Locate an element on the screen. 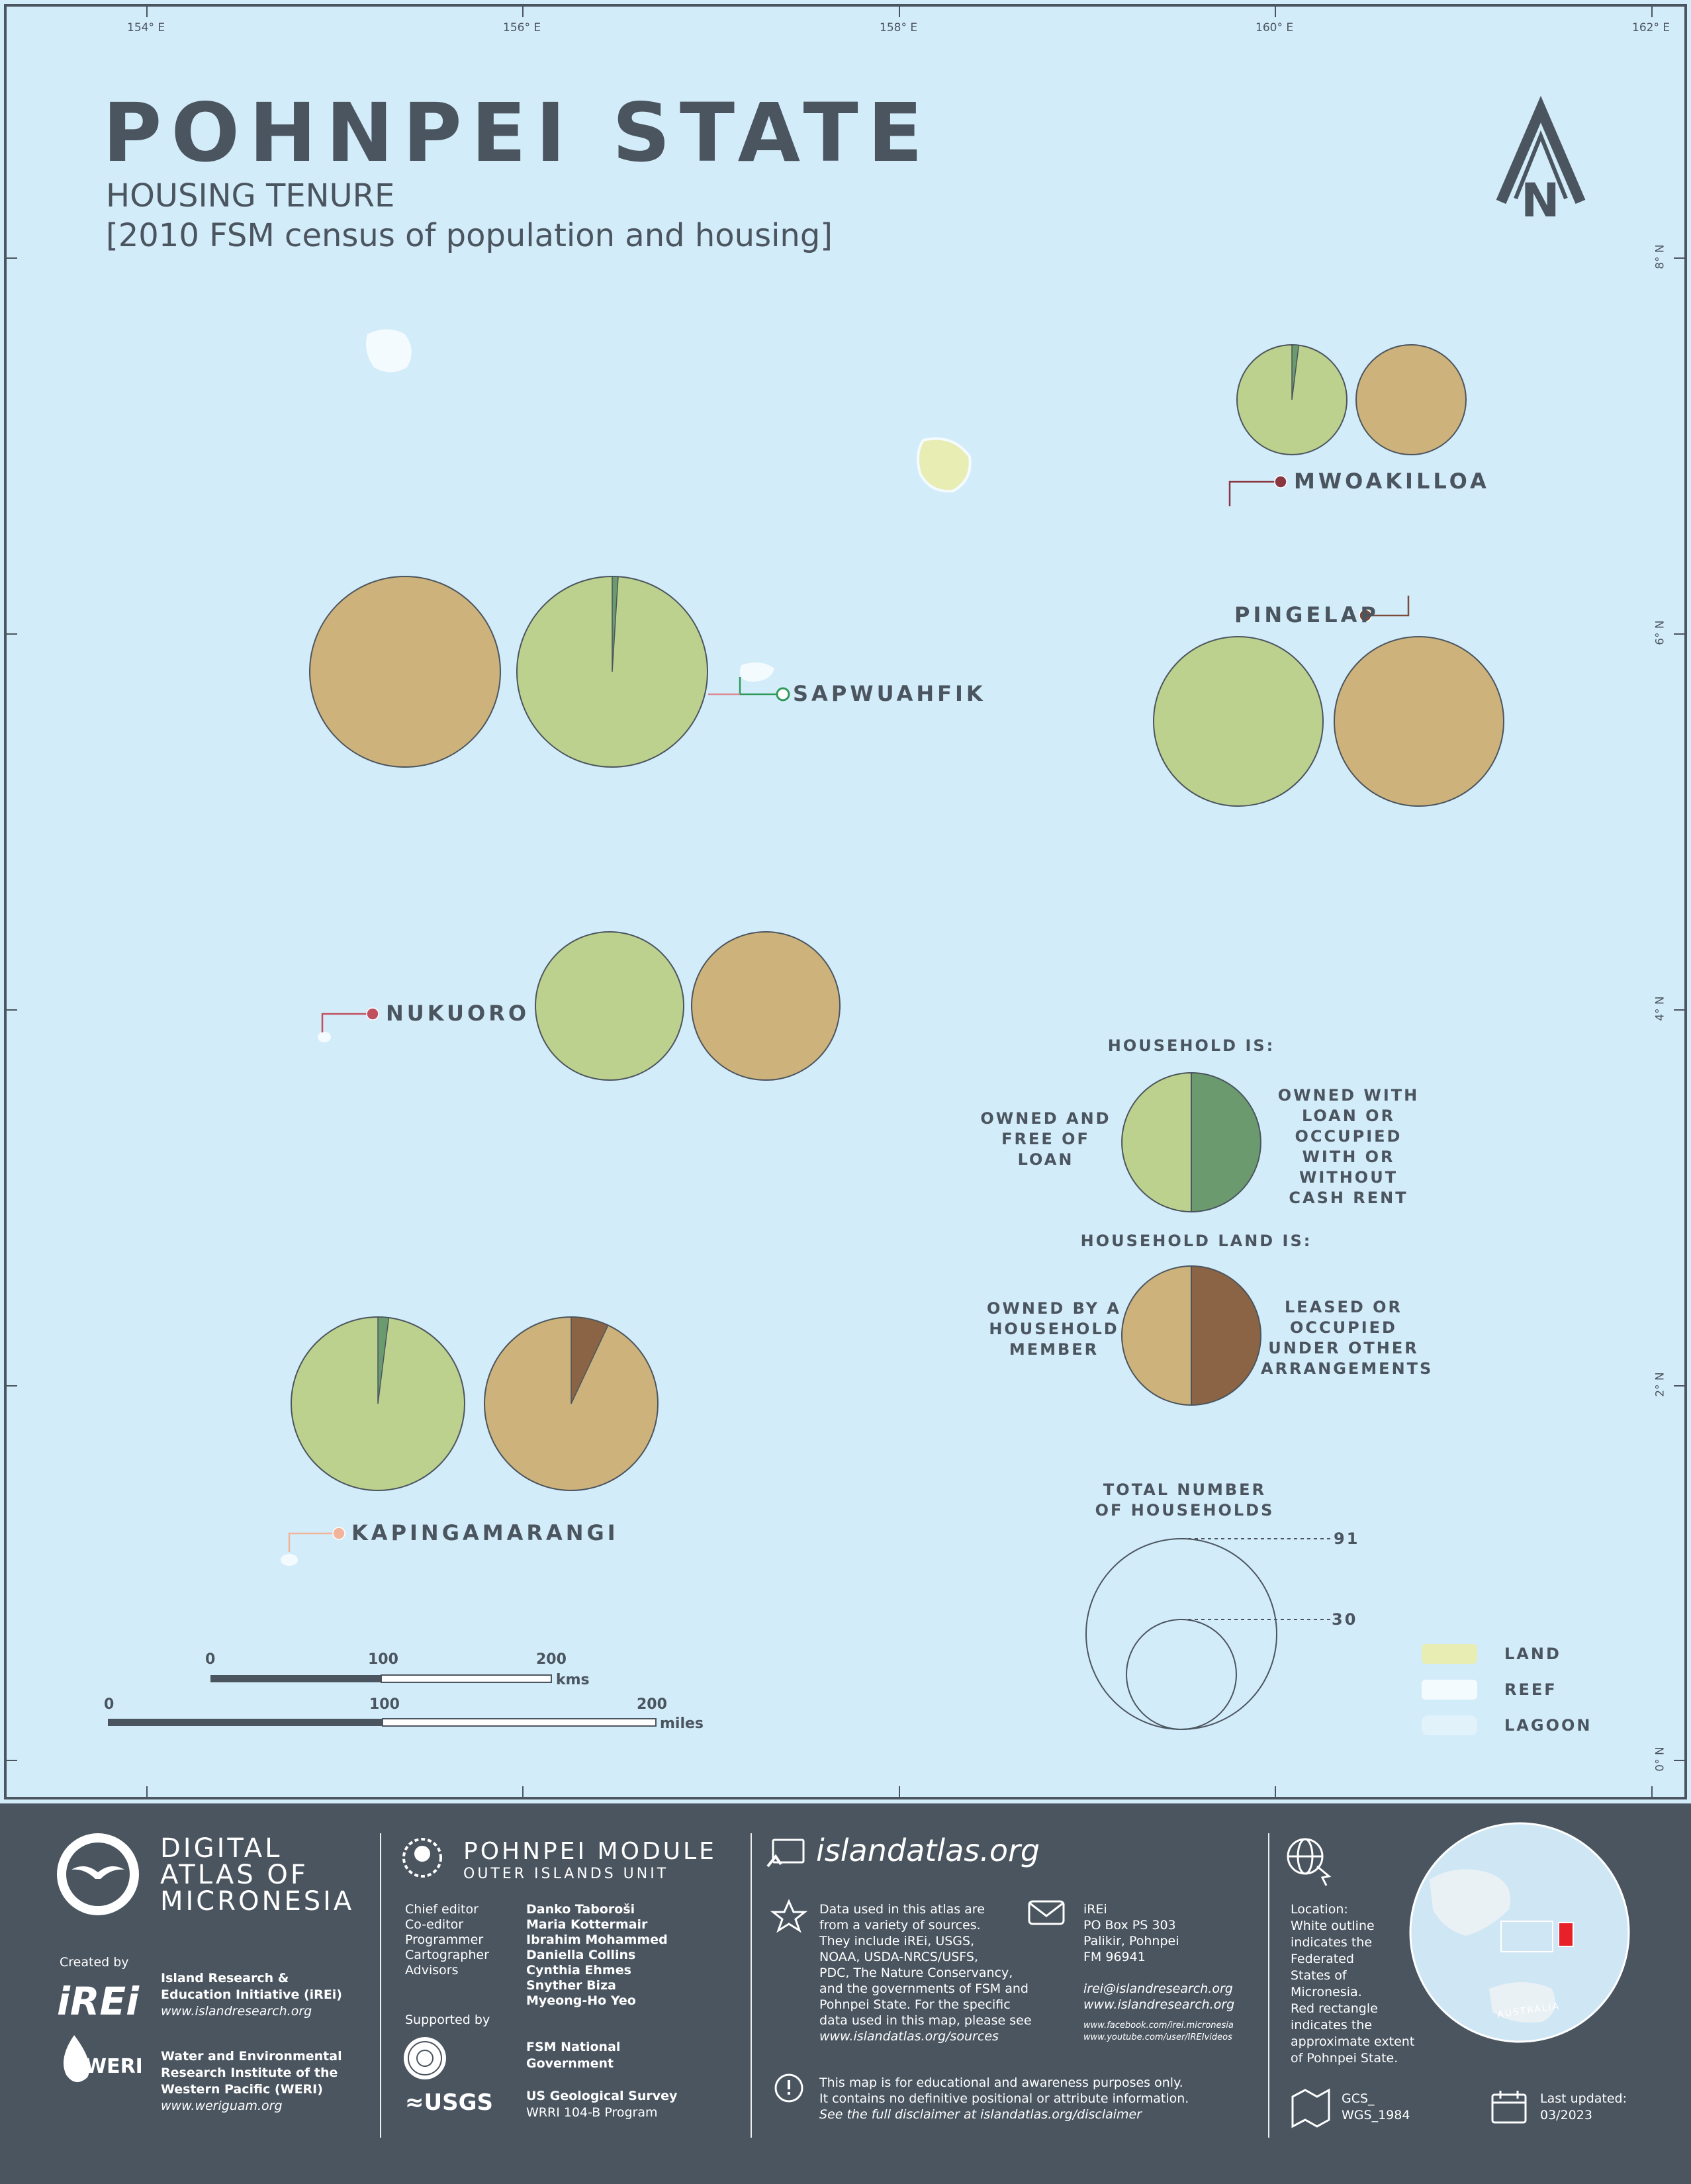 The image size is (1691, 2184). lon-tick-label: 160° E is located at coordinates (1275, 28).